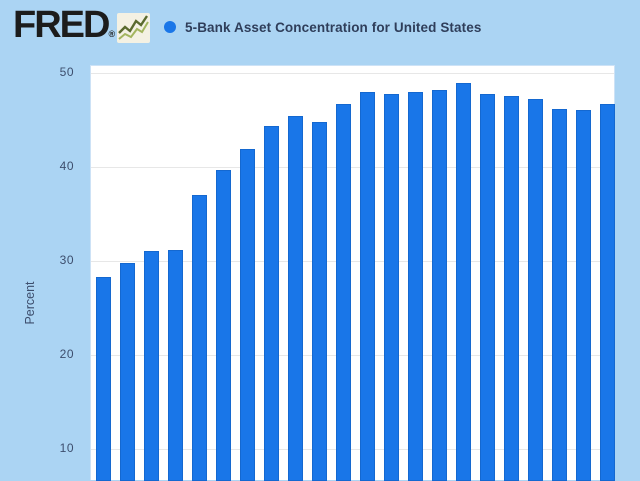 The width and height of the screenshot is (640, 481). I want to click on bar-2017, so click(607, 292).